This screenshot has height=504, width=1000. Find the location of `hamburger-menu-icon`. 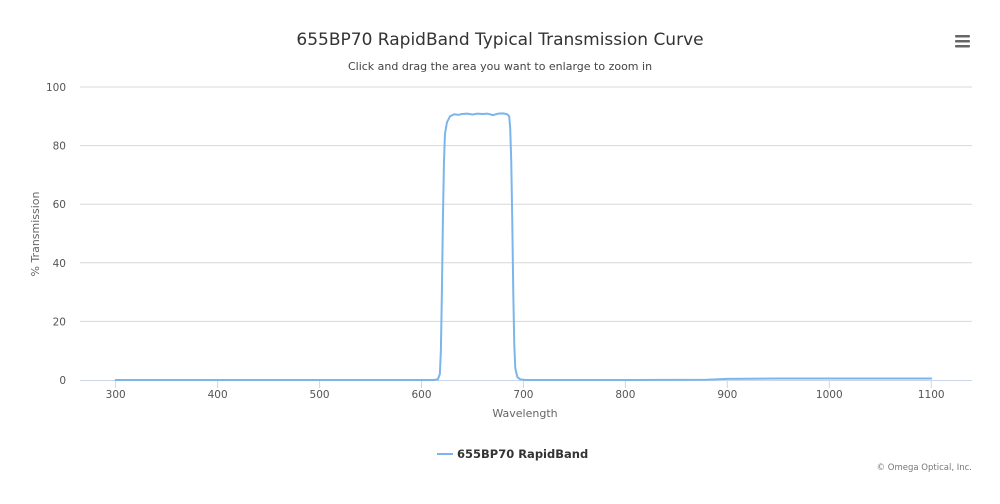

hamburger-menu-icon is located at coordinates (962, 41).